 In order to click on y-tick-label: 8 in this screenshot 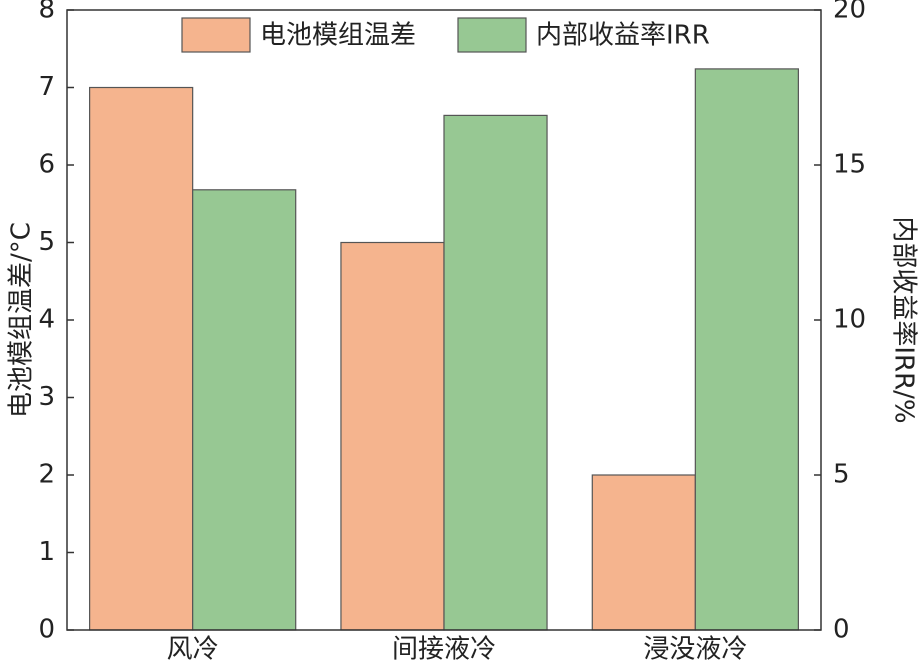, I will do `click(46, 12)`.